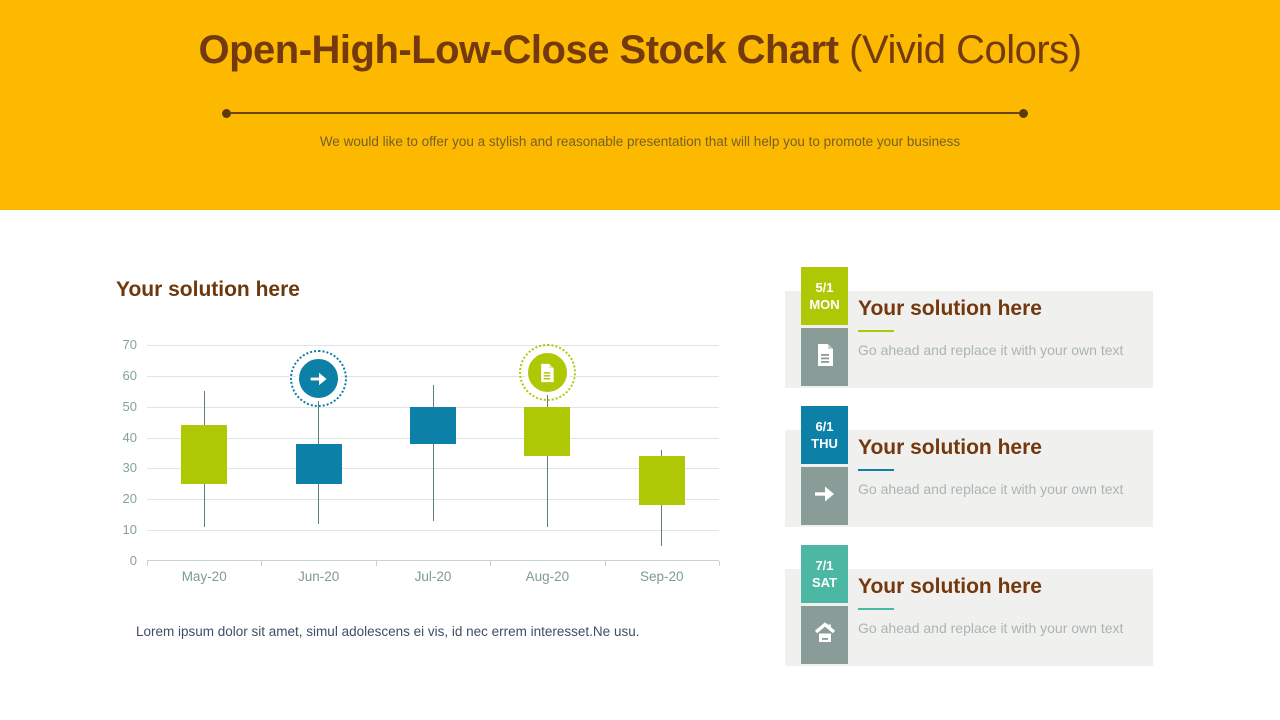 The image size is (1280, 720). I want to click on date-badge: 7/1 SAT, so click(824, 574).